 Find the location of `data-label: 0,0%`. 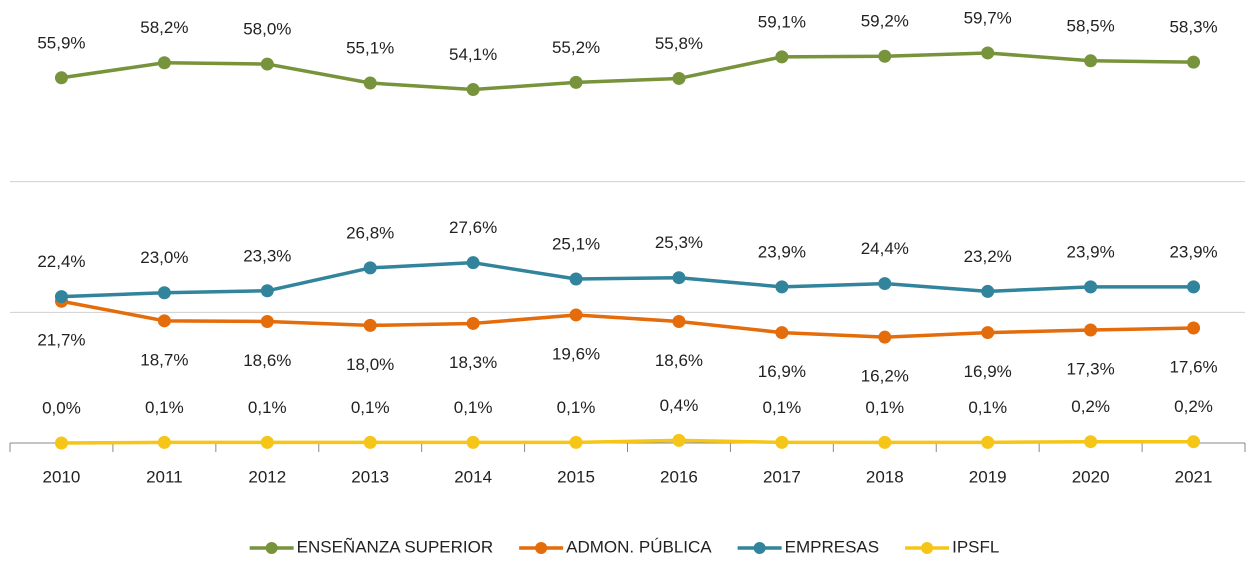

data-label: 0,0% is located at coordinates (61, 407).